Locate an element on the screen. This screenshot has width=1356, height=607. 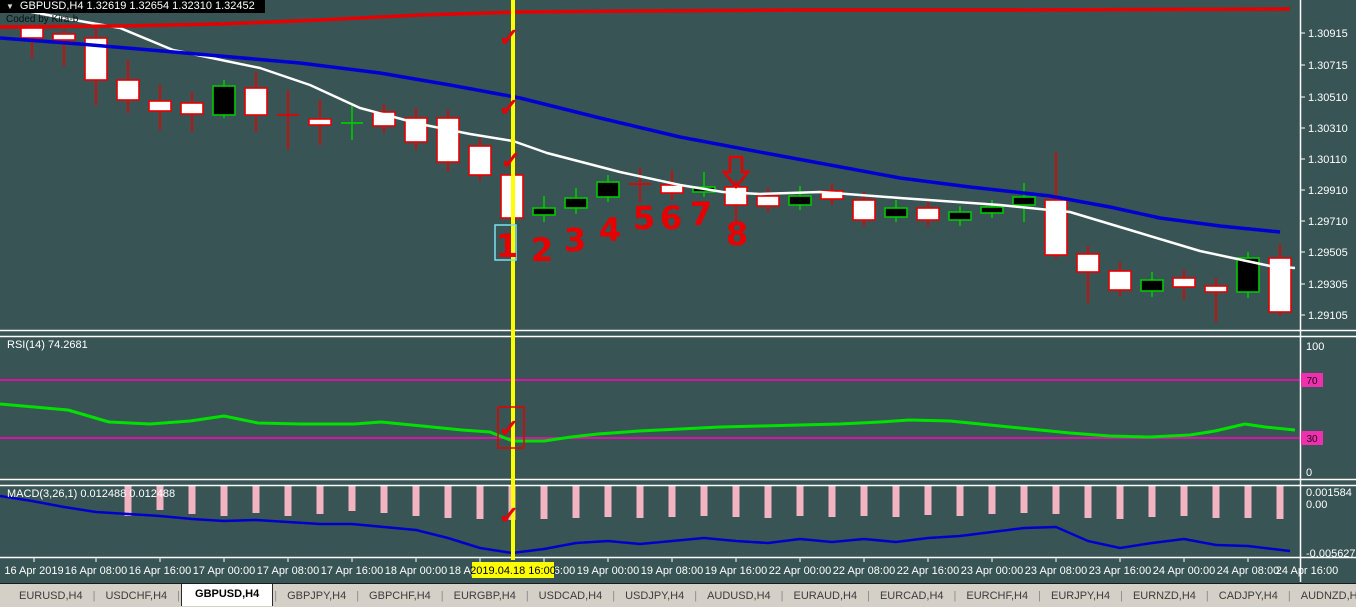
tab-USDCAD-H4: USDCAD,H4 is located at coordinates (570, 595).